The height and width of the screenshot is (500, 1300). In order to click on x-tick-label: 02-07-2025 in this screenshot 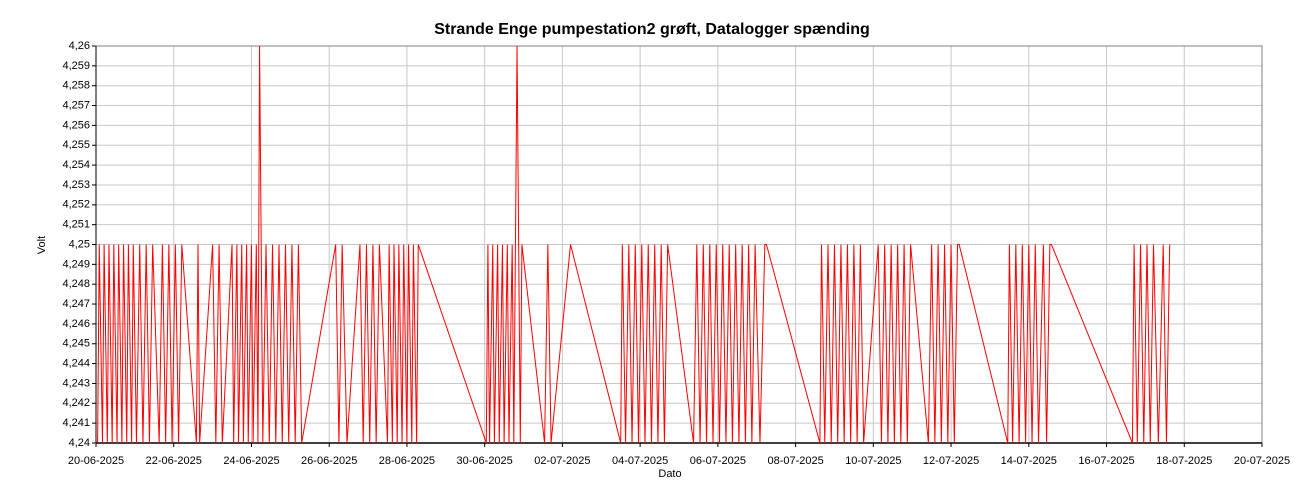, I will do `click(562, 461)`.